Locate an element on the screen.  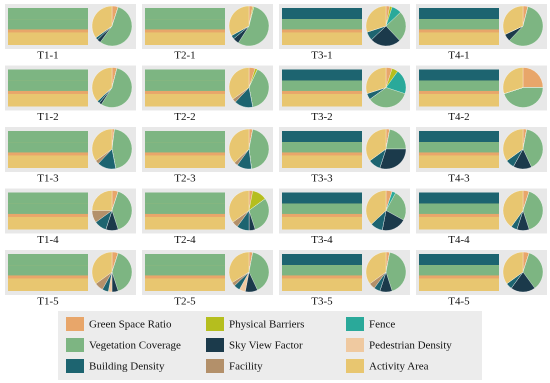
panel-label: T4-3 is located at coordinates (459, 179).